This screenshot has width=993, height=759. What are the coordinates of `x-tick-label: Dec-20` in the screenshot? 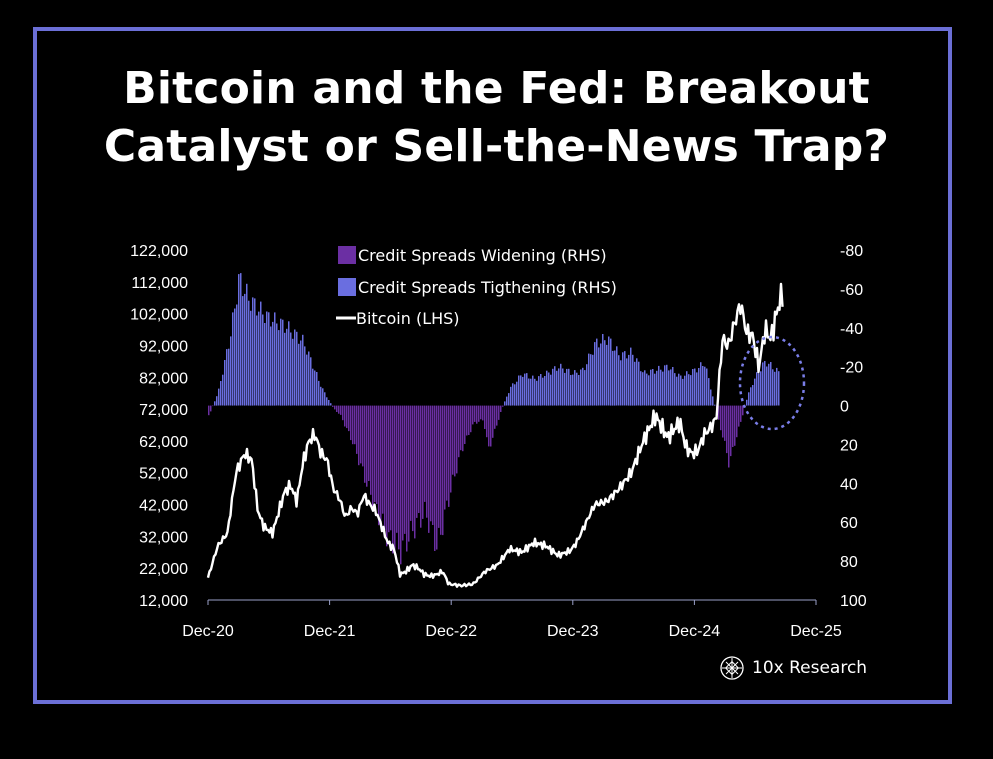 It's located at (208, 631).